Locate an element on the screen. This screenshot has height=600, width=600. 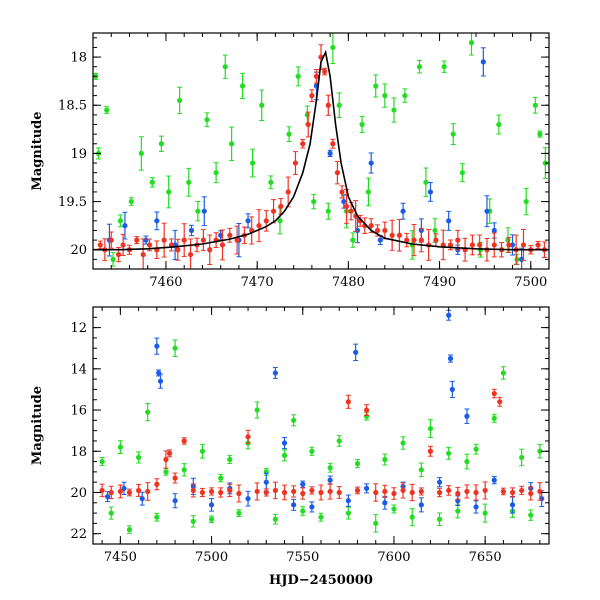
x-tick-label: 7450 is located at coordinates (120, 557).